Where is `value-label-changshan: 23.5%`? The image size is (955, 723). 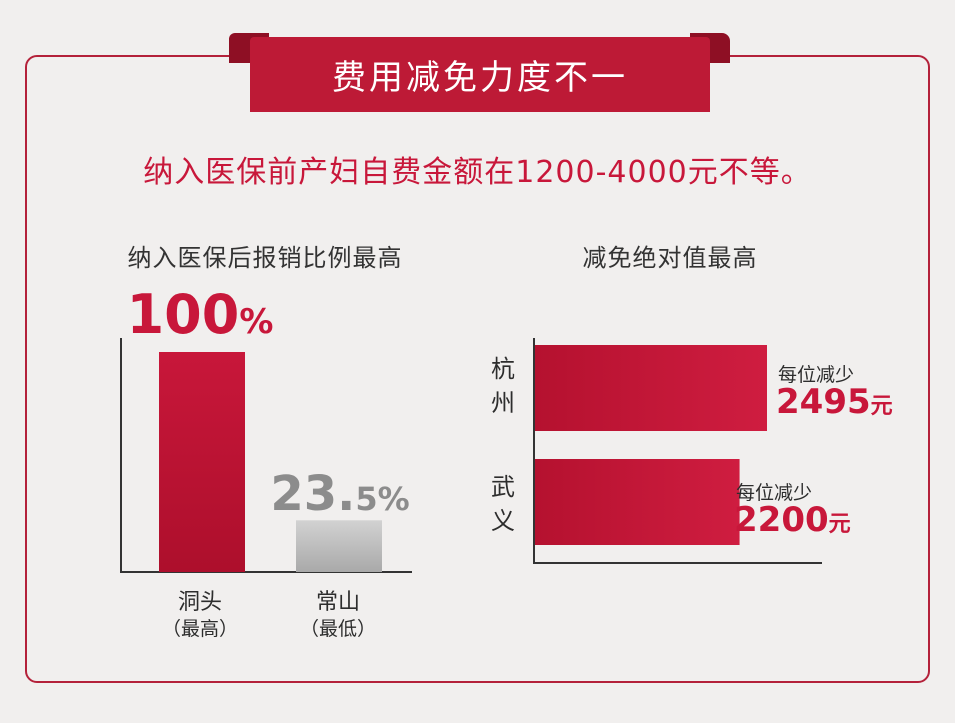
value-label-changshan: 23.5% is located at coordinates (340, 494).